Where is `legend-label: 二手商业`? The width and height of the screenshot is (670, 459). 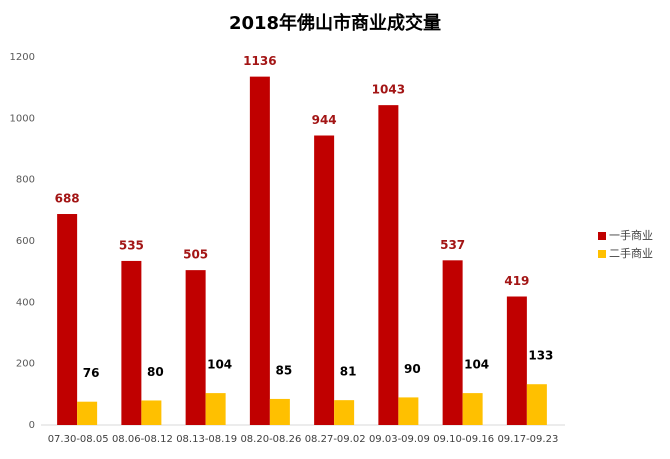 legend-label: 二手商业 is located at coordinates (631, 253).